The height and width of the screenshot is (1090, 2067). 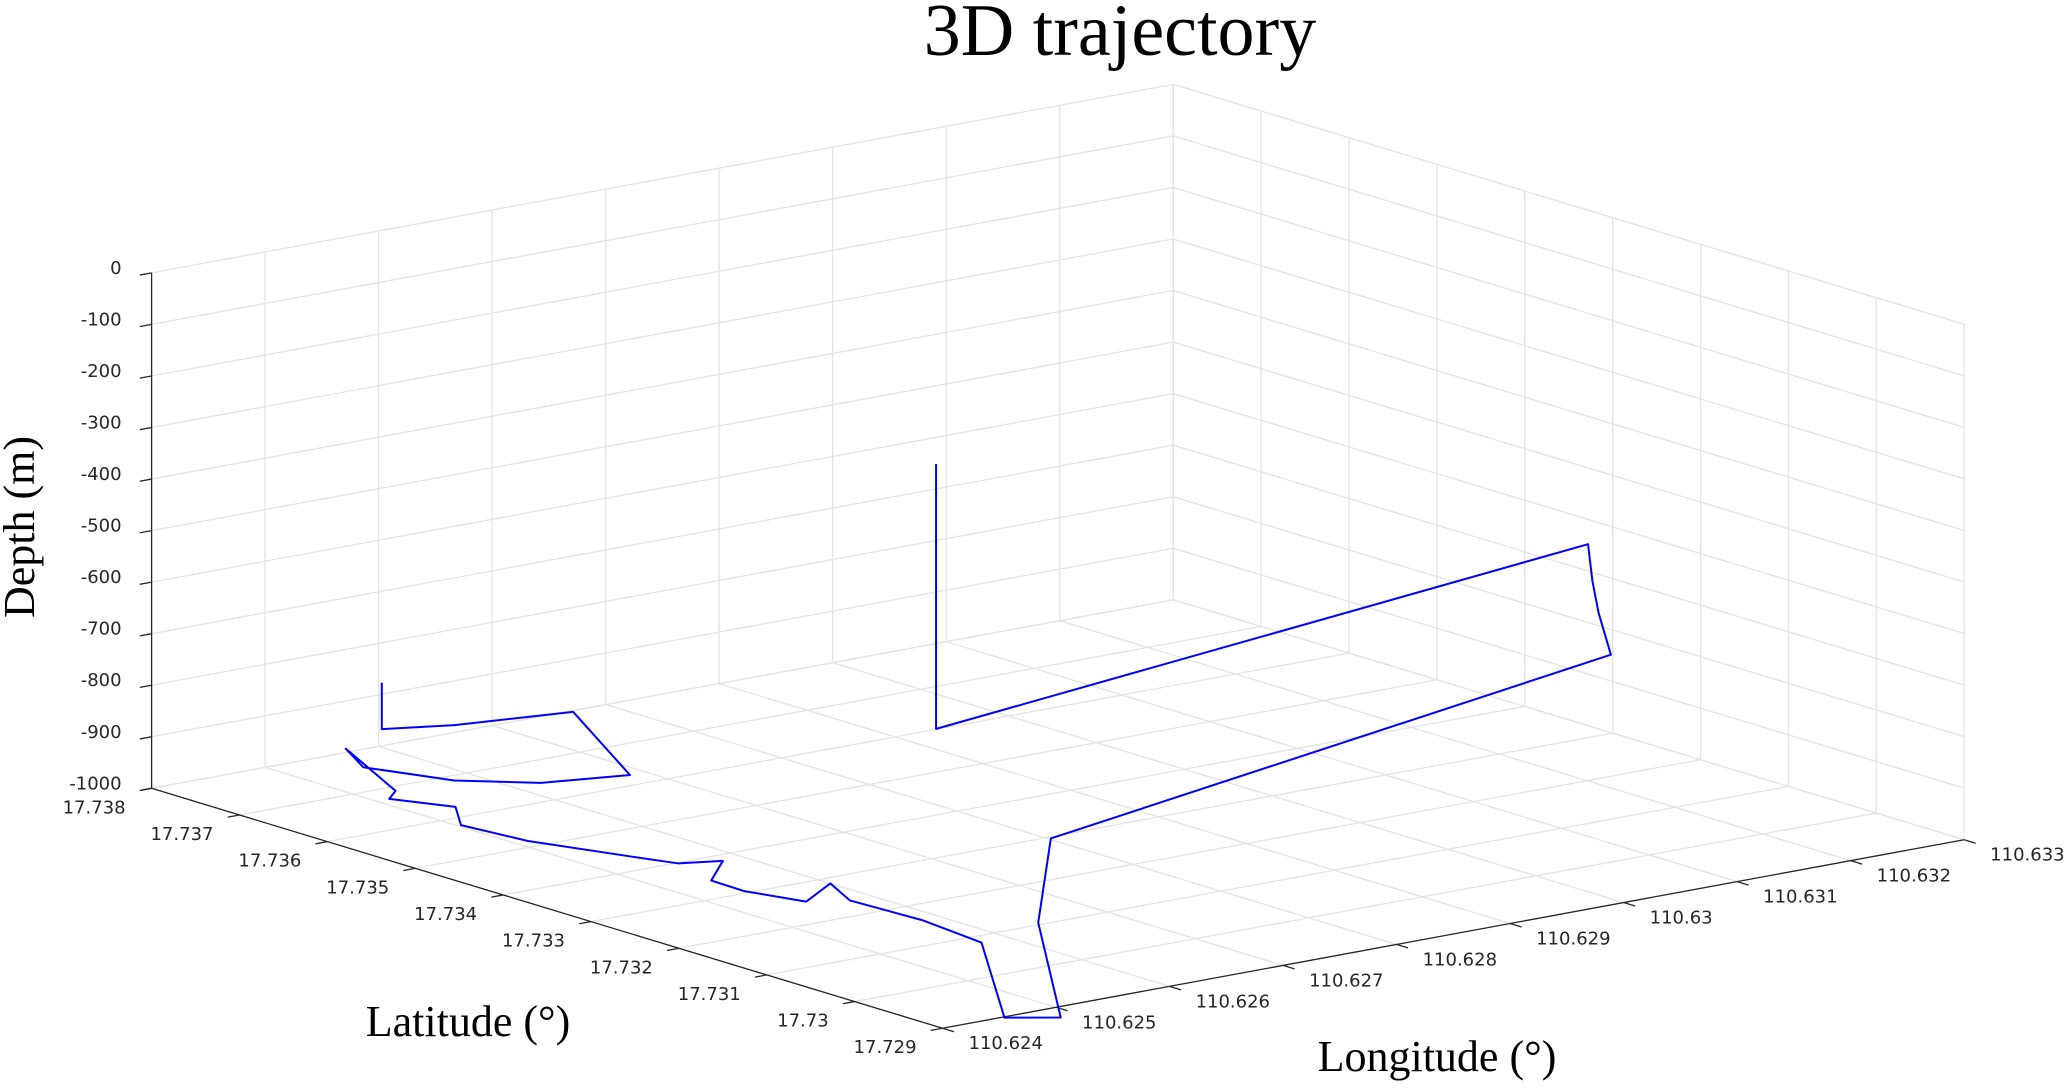 What do you see at coordinates (1460, 959) in the screenshot?
I see `x-tick-label: 110.628` at bounding box center [1460, 959].